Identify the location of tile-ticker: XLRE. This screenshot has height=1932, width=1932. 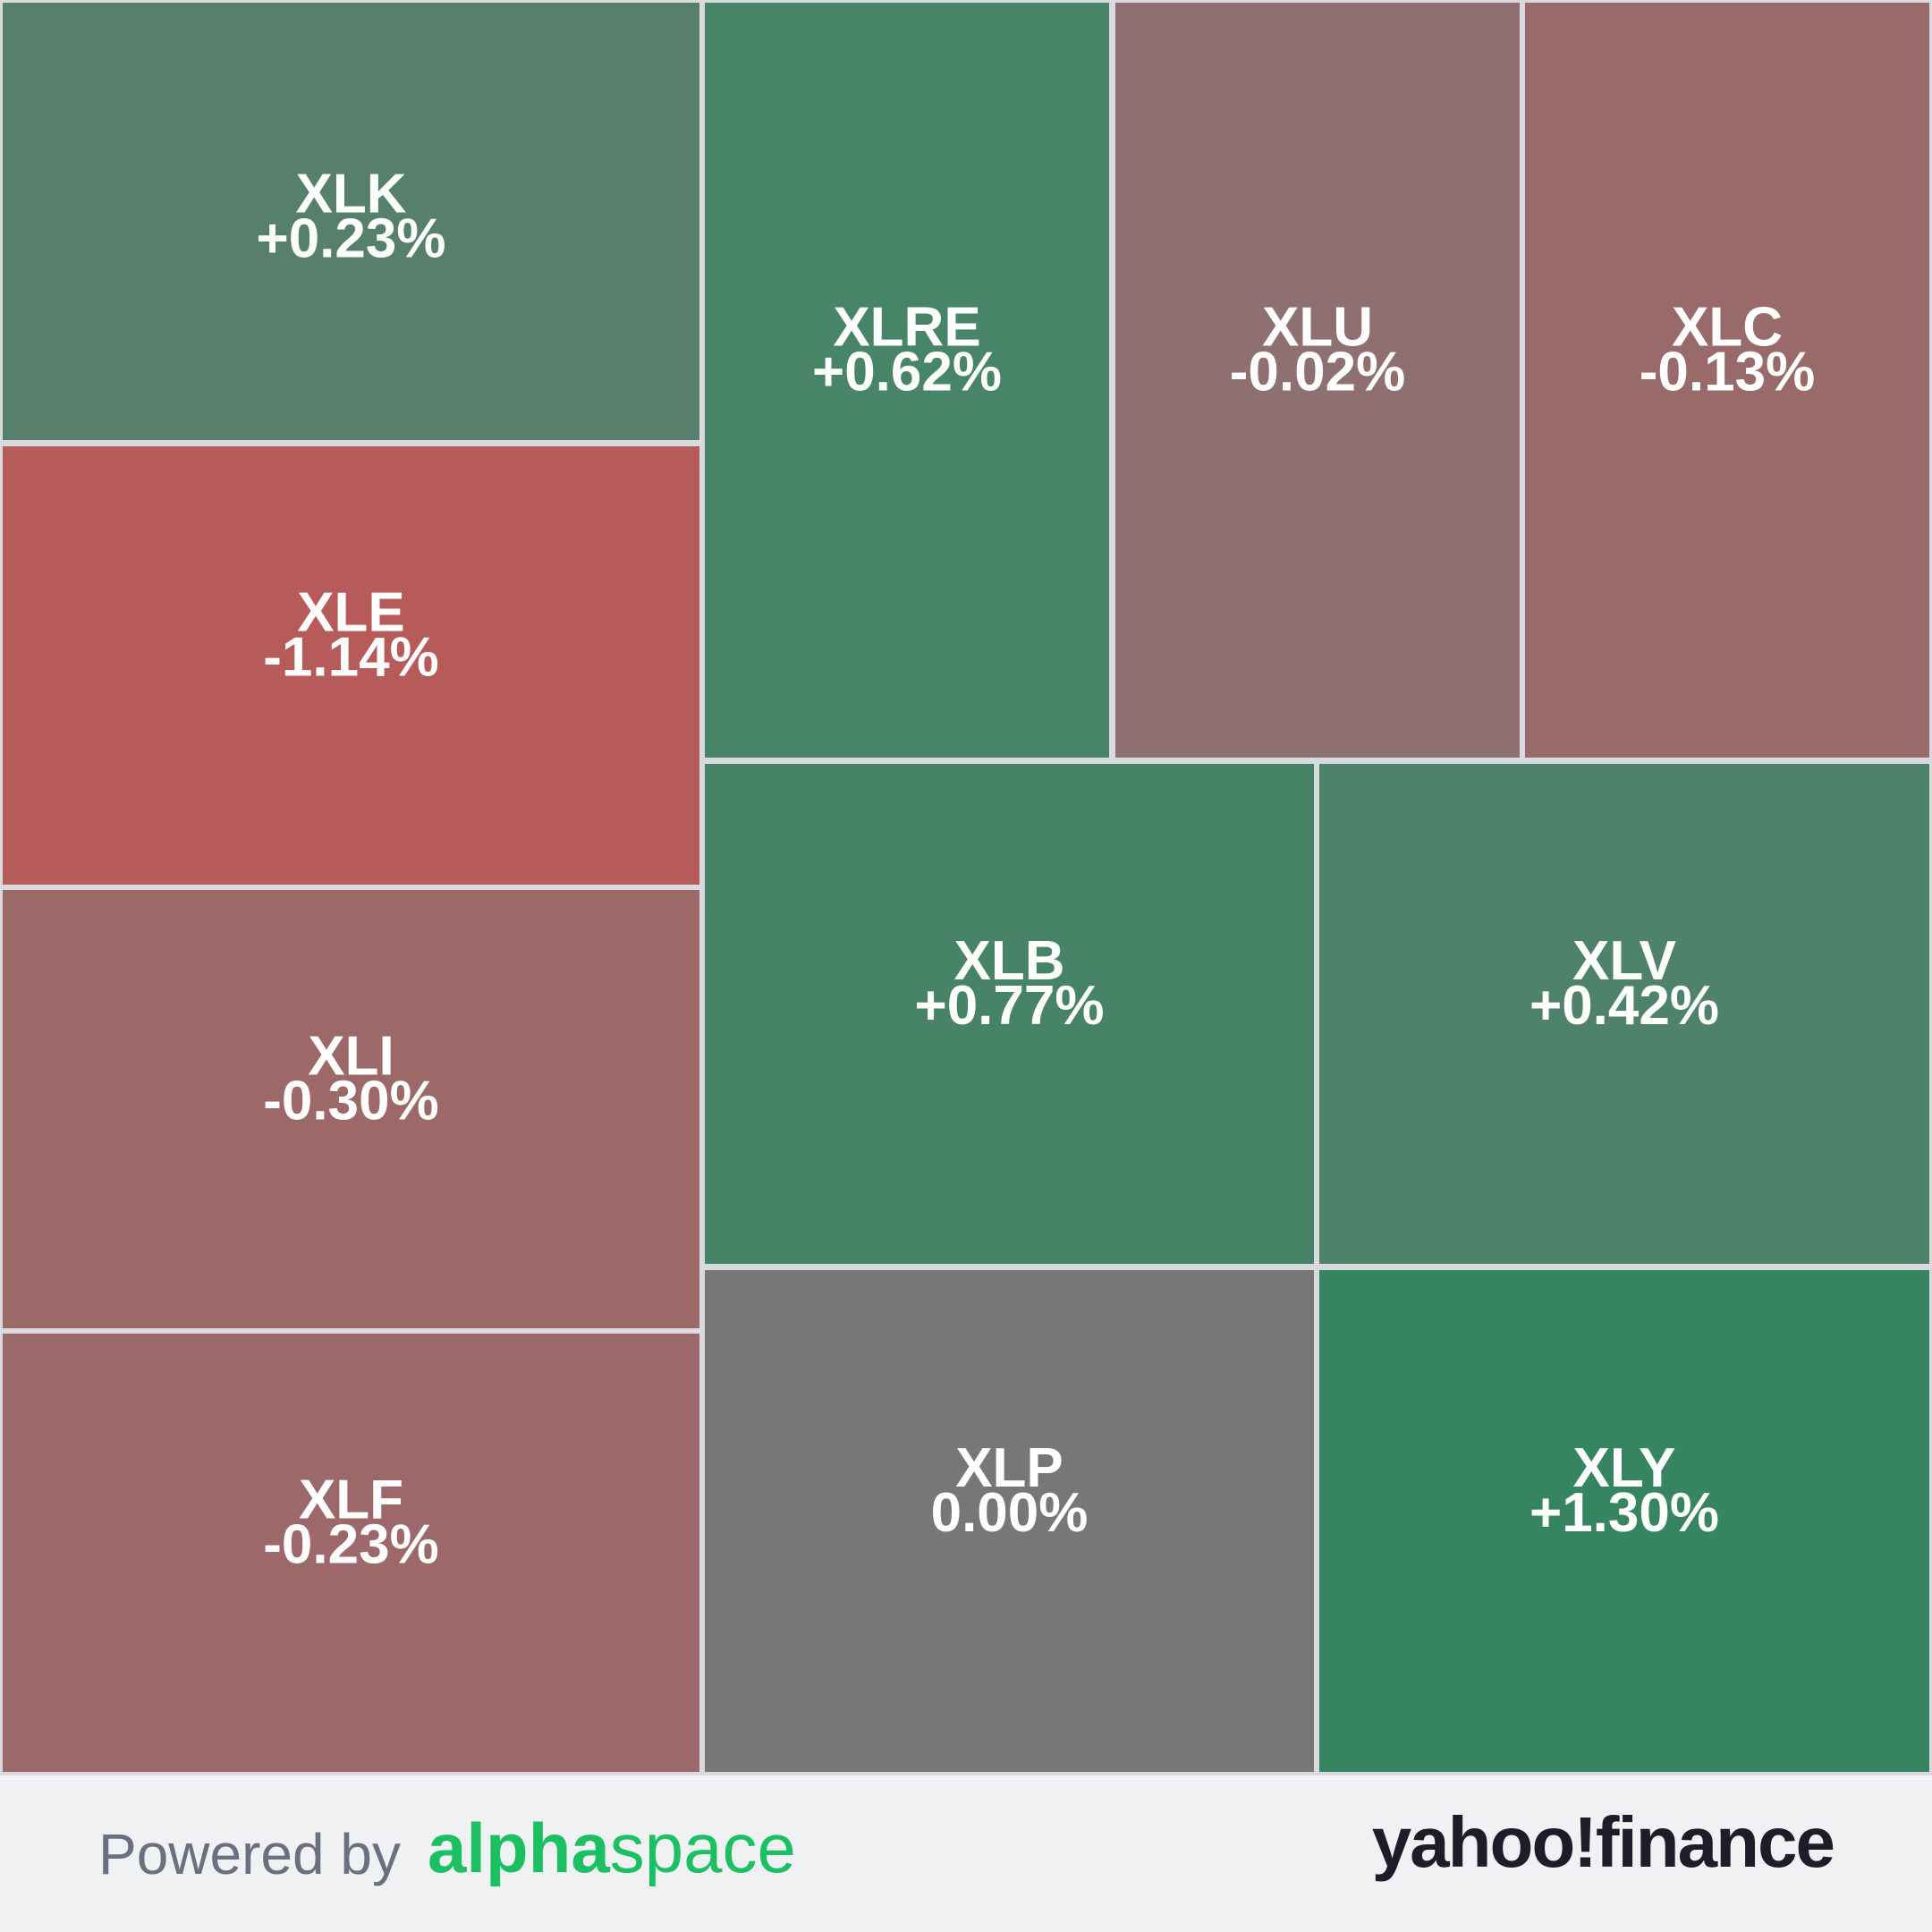
(906, 327).